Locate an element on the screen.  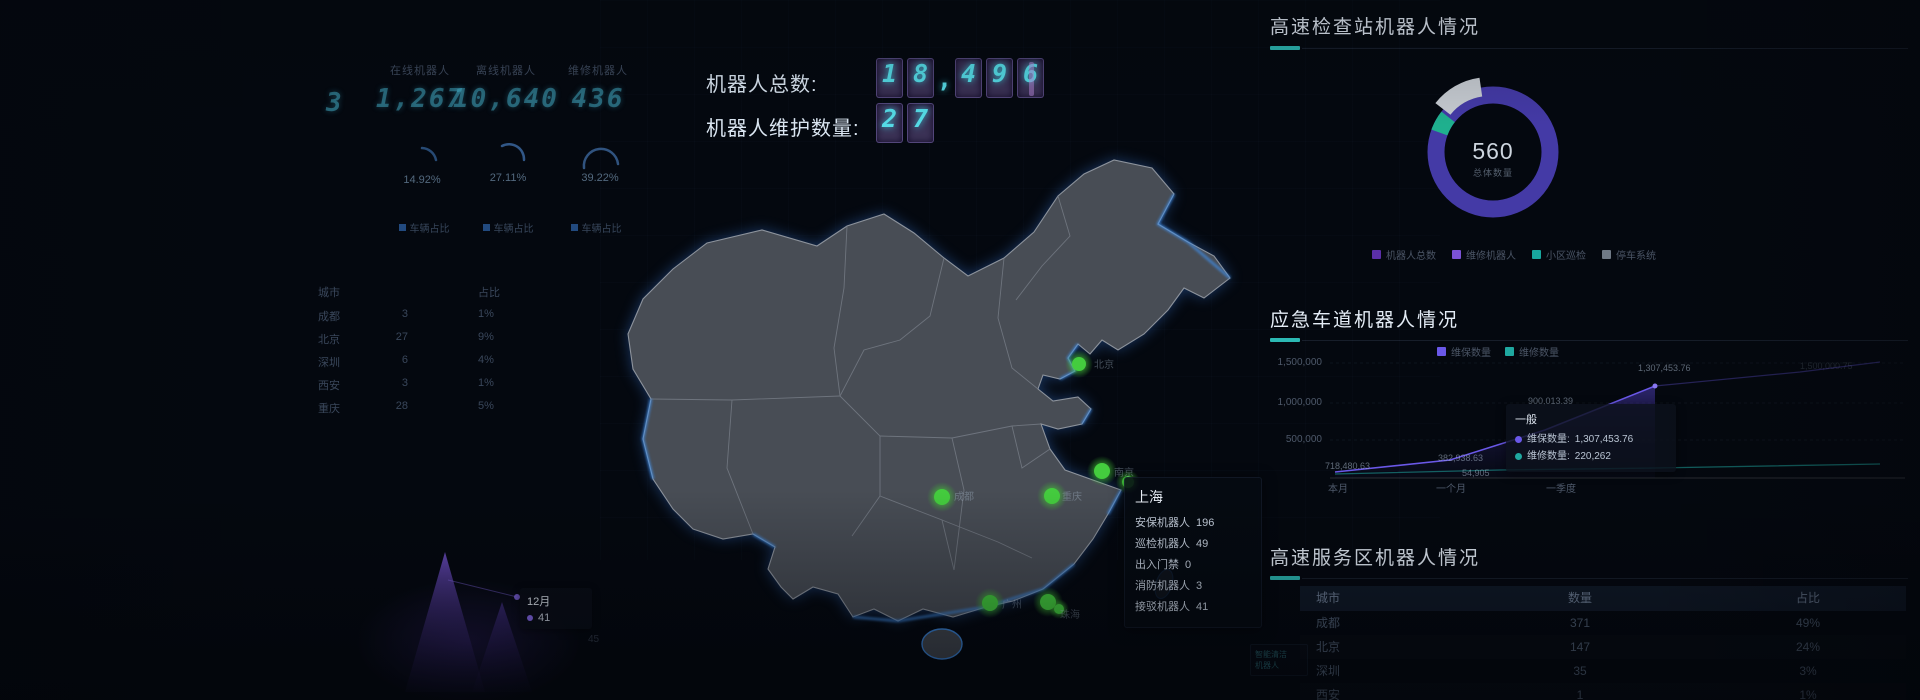
cell-ratio: 1% is located at coordinates (1808, 694).